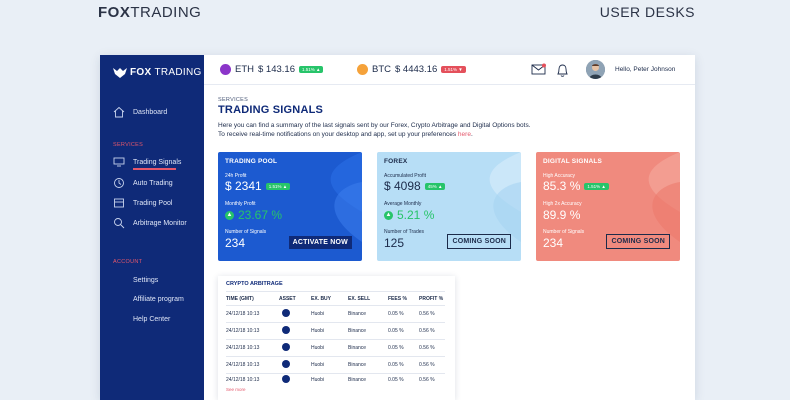 The height and width of the screenshot is (400, 790). Describe the element at coordinates (559, 176) in the screenshot. I see `card-label: High Accuracy` at that location.